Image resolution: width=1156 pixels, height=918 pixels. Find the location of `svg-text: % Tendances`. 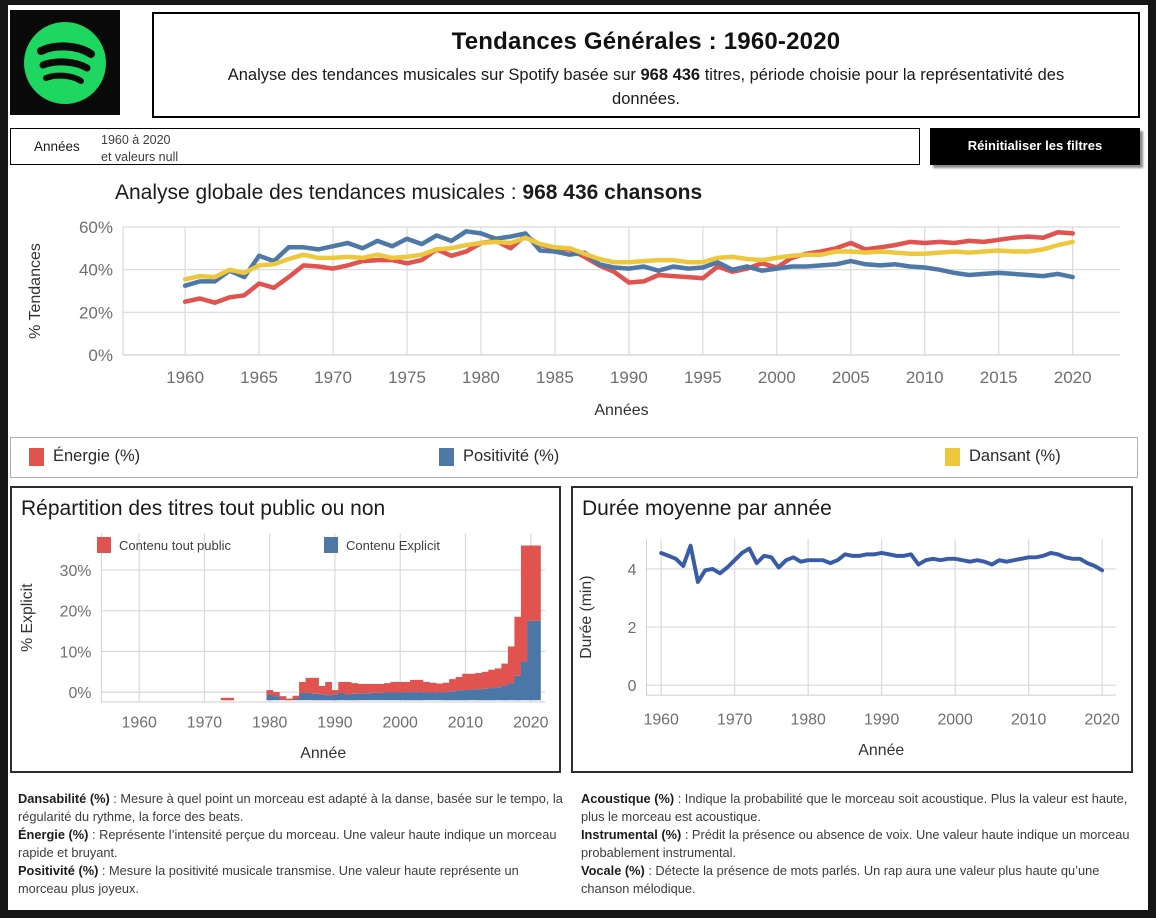

svg-text: % Tendances is located at coordinates (35, 291).